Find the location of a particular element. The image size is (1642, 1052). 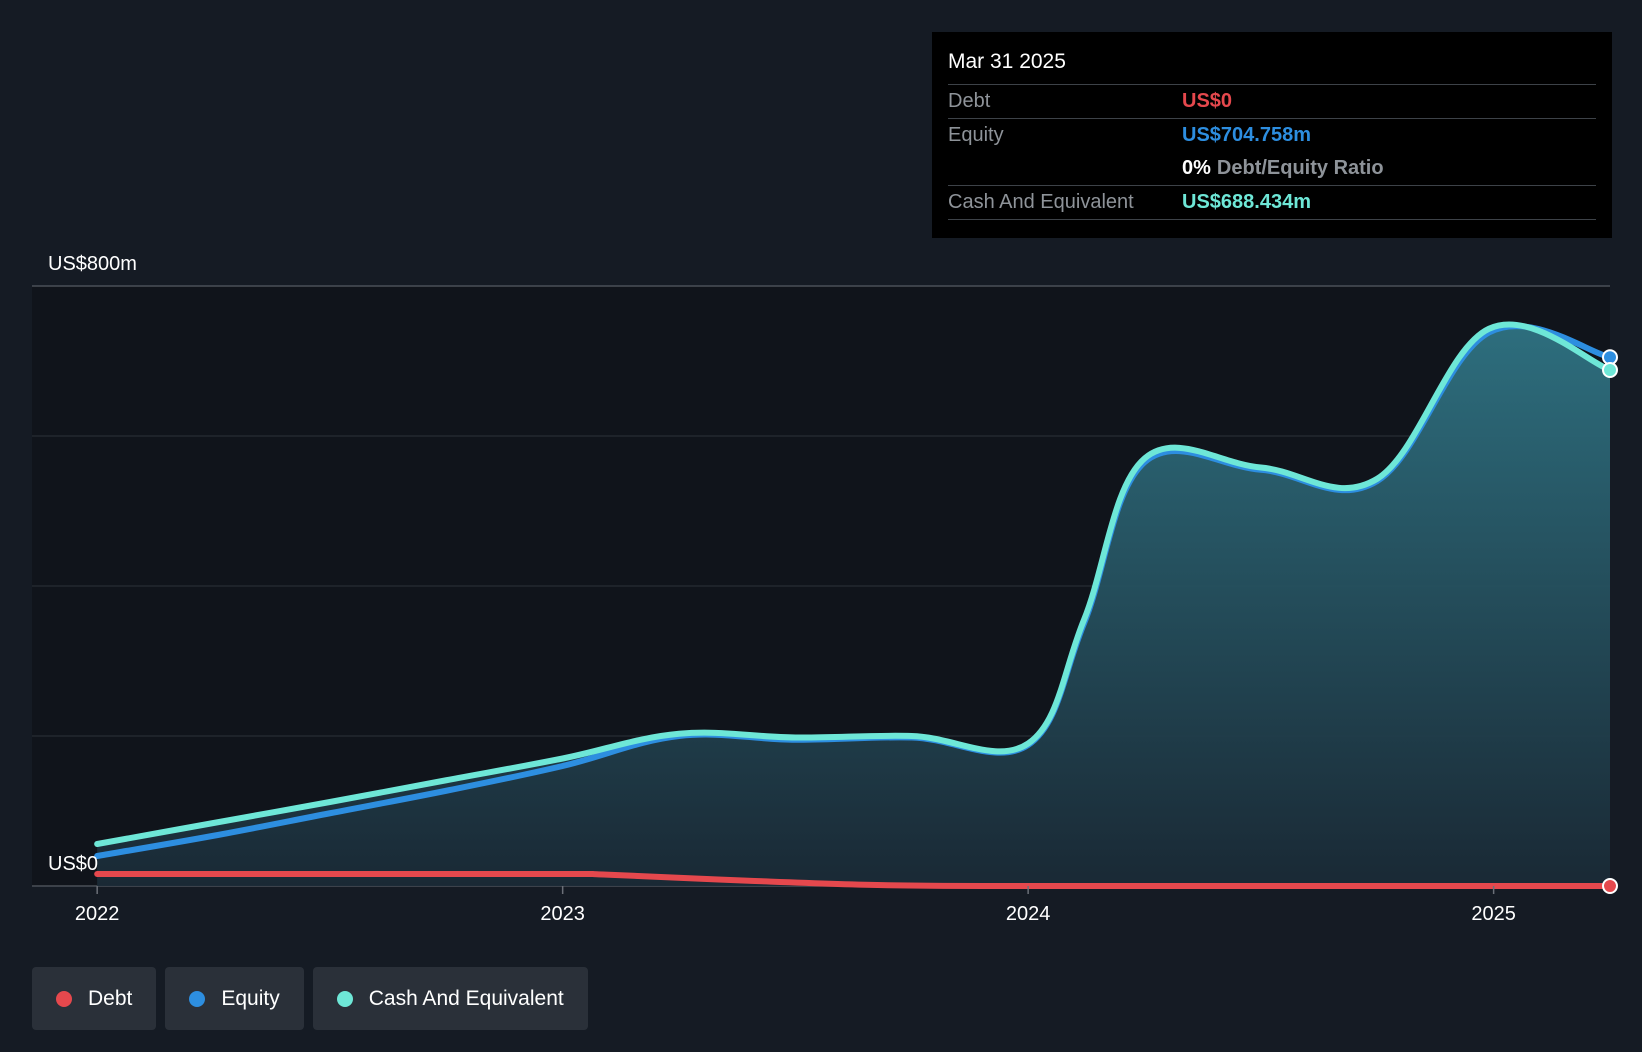

legend-item-cash: Cash And Equivalent is located at coordinates (450, 998).